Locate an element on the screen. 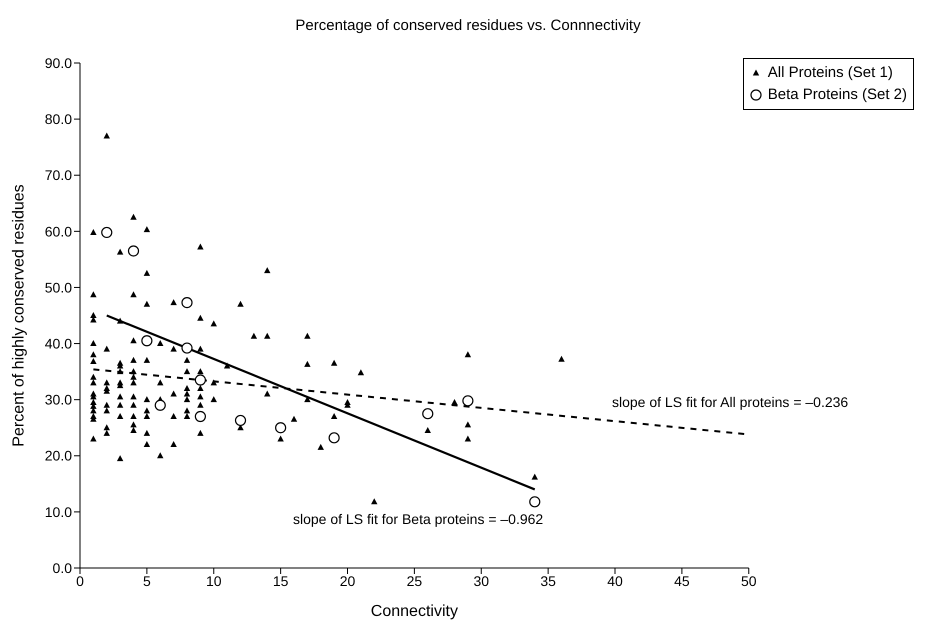 The width and height of the screenshot is (936, 636). x-tick-label: 35 is located at coordinates (548, 580).